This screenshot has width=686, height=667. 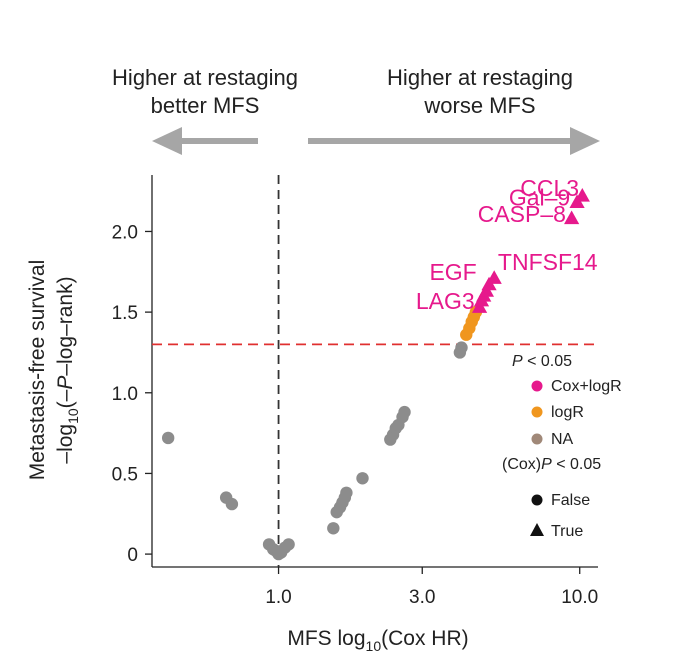 I want to click on x-axis-title-tail: (Cox HR), so click(x=425, y=638).